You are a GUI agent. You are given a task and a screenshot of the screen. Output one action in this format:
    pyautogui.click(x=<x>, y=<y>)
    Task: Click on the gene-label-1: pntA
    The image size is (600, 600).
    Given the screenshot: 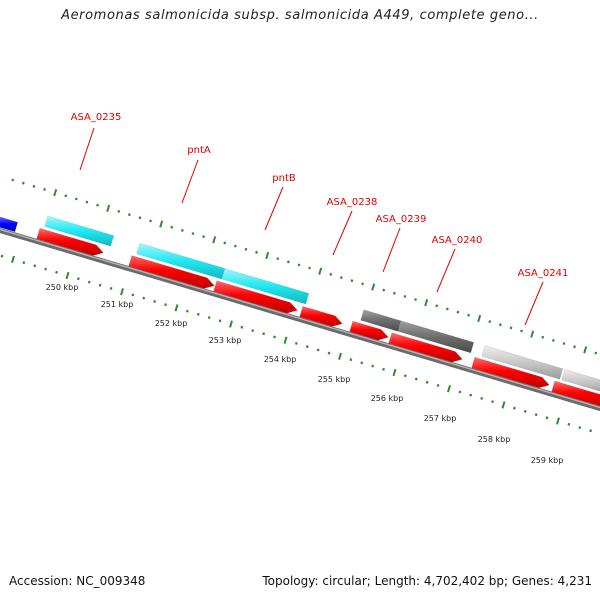 What is the action you would take?
    pyautogui.click(x=199, y=150)
    